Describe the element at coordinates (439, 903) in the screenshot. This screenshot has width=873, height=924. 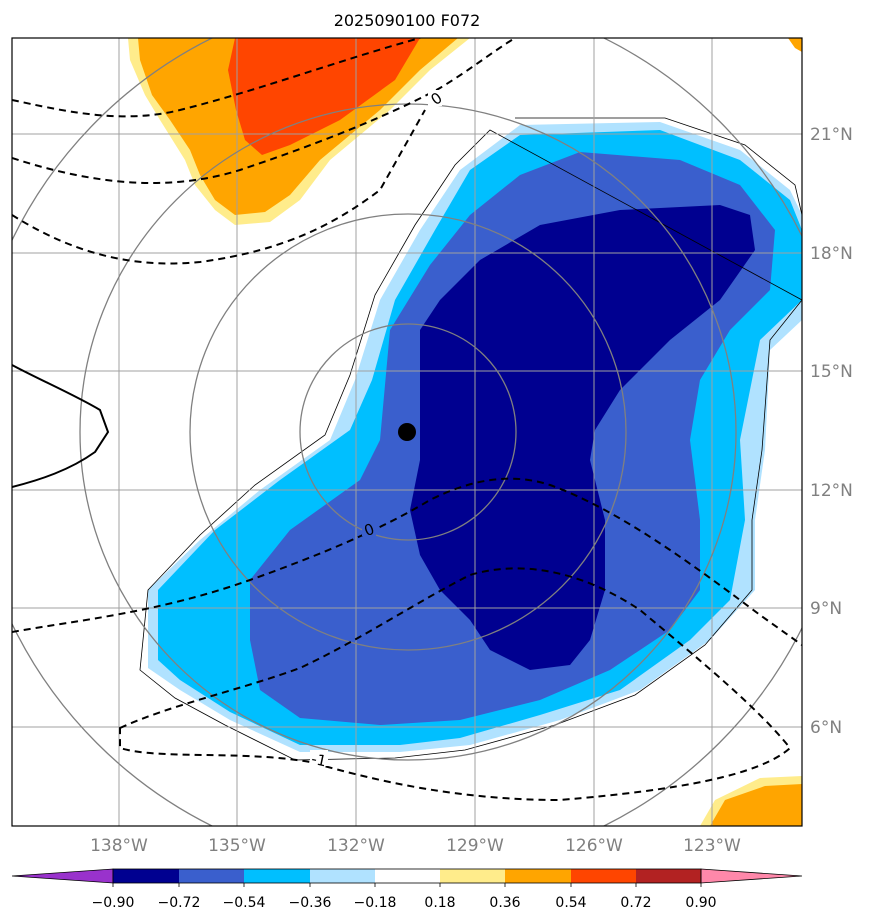
I see `colorbar-tick-label: 0.18` at that location.